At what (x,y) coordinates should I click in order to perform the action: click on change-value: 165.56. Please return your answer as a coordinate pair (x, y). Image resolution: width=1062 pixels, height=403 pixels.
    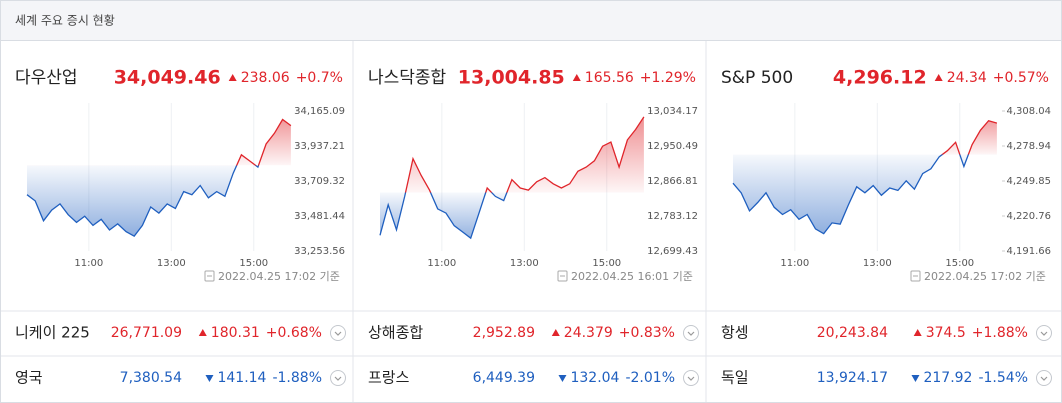
    Looking at the image, I should click on (609, 78).